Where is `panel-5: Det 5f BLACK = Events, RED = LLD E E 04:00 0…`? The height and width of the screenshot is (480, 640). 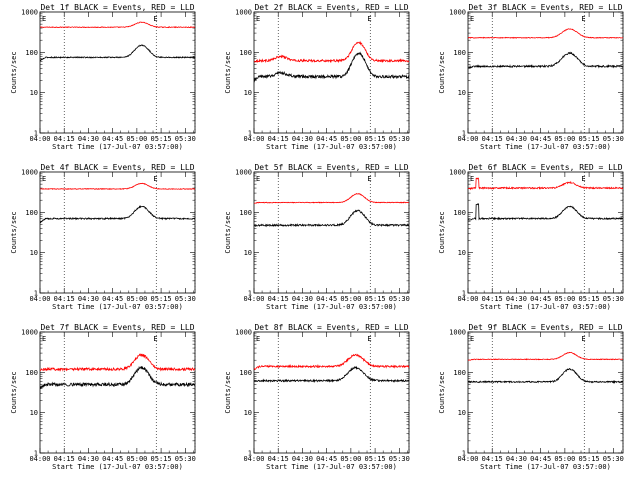
panel-5: Det 5f BLACK = Events, RED = LLD E E 04:00 0… is located at coordinates (317, 237).